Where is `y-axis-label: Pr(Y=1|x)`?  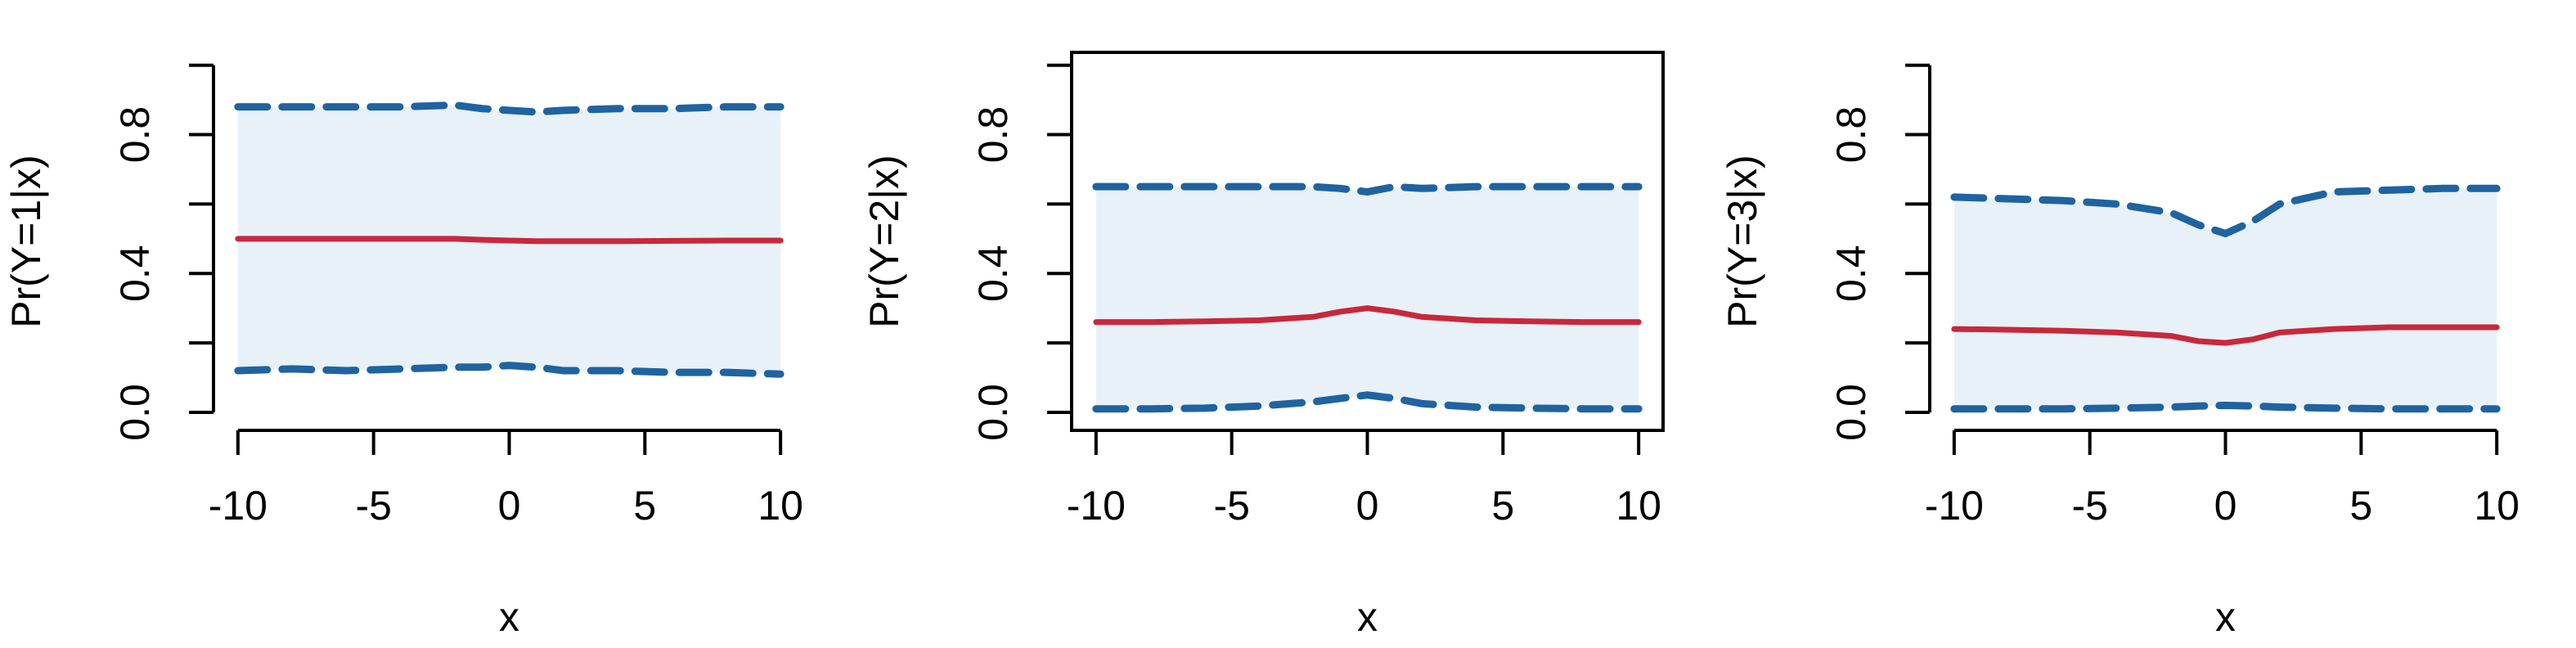
y-axis-label: Pr(Y=1|x) is located at coordinates (26, 242).